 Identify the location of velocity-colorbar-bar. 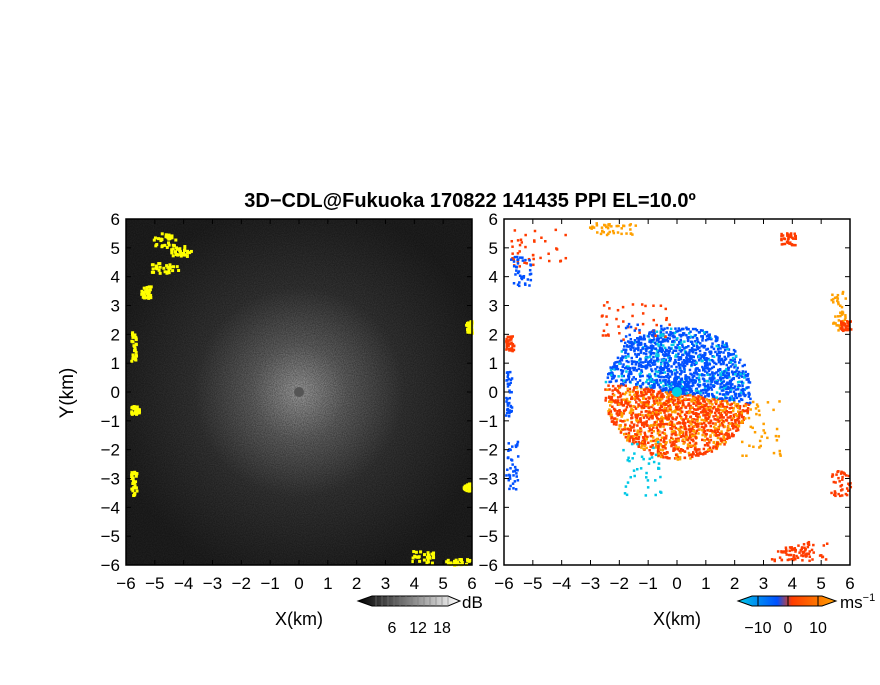
(787, 601).